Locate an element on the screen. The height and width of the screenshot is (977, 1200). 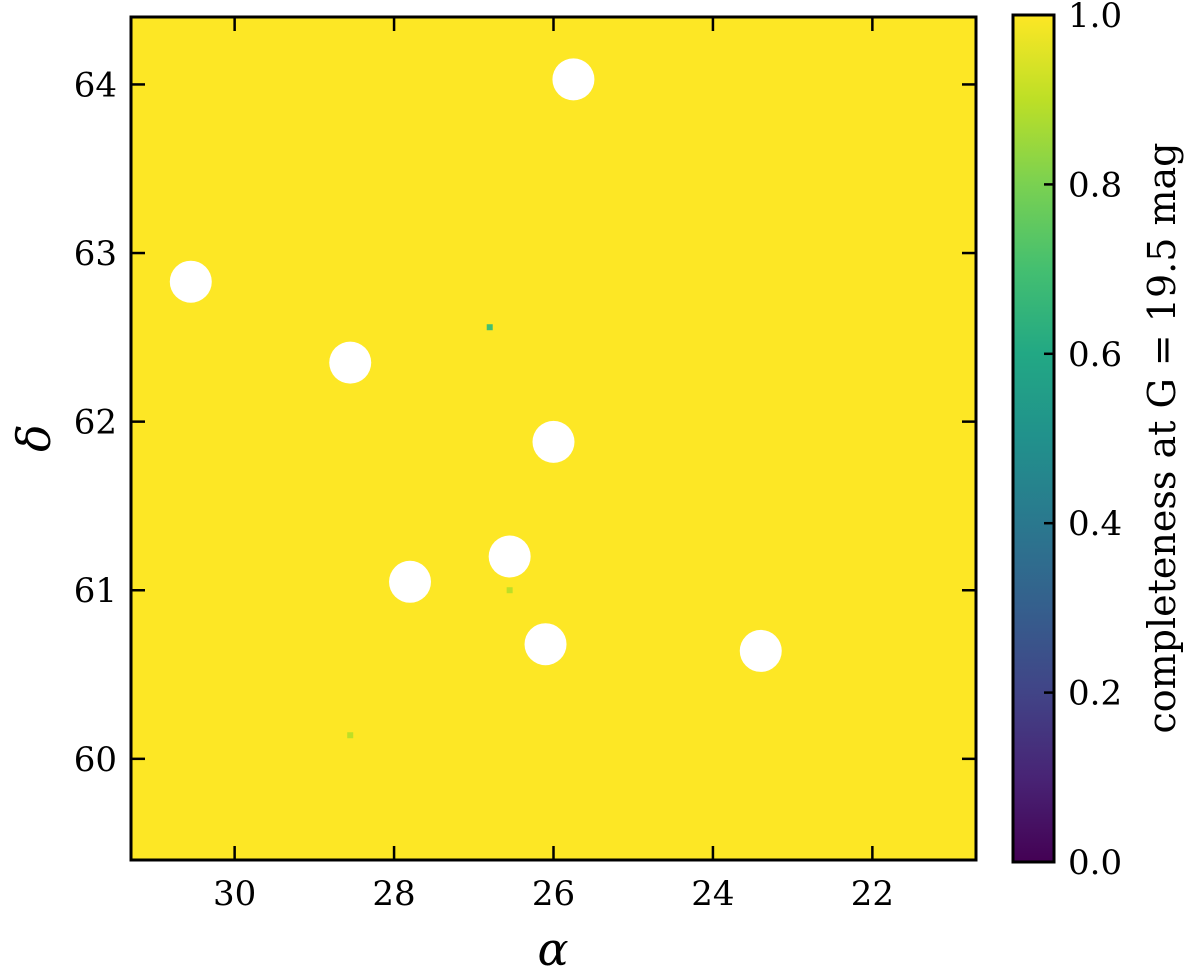
colorbar-ticks: 0.0 0.2 0.4 0.6 0.8 1.0 is located at coordinates (1083, 441).